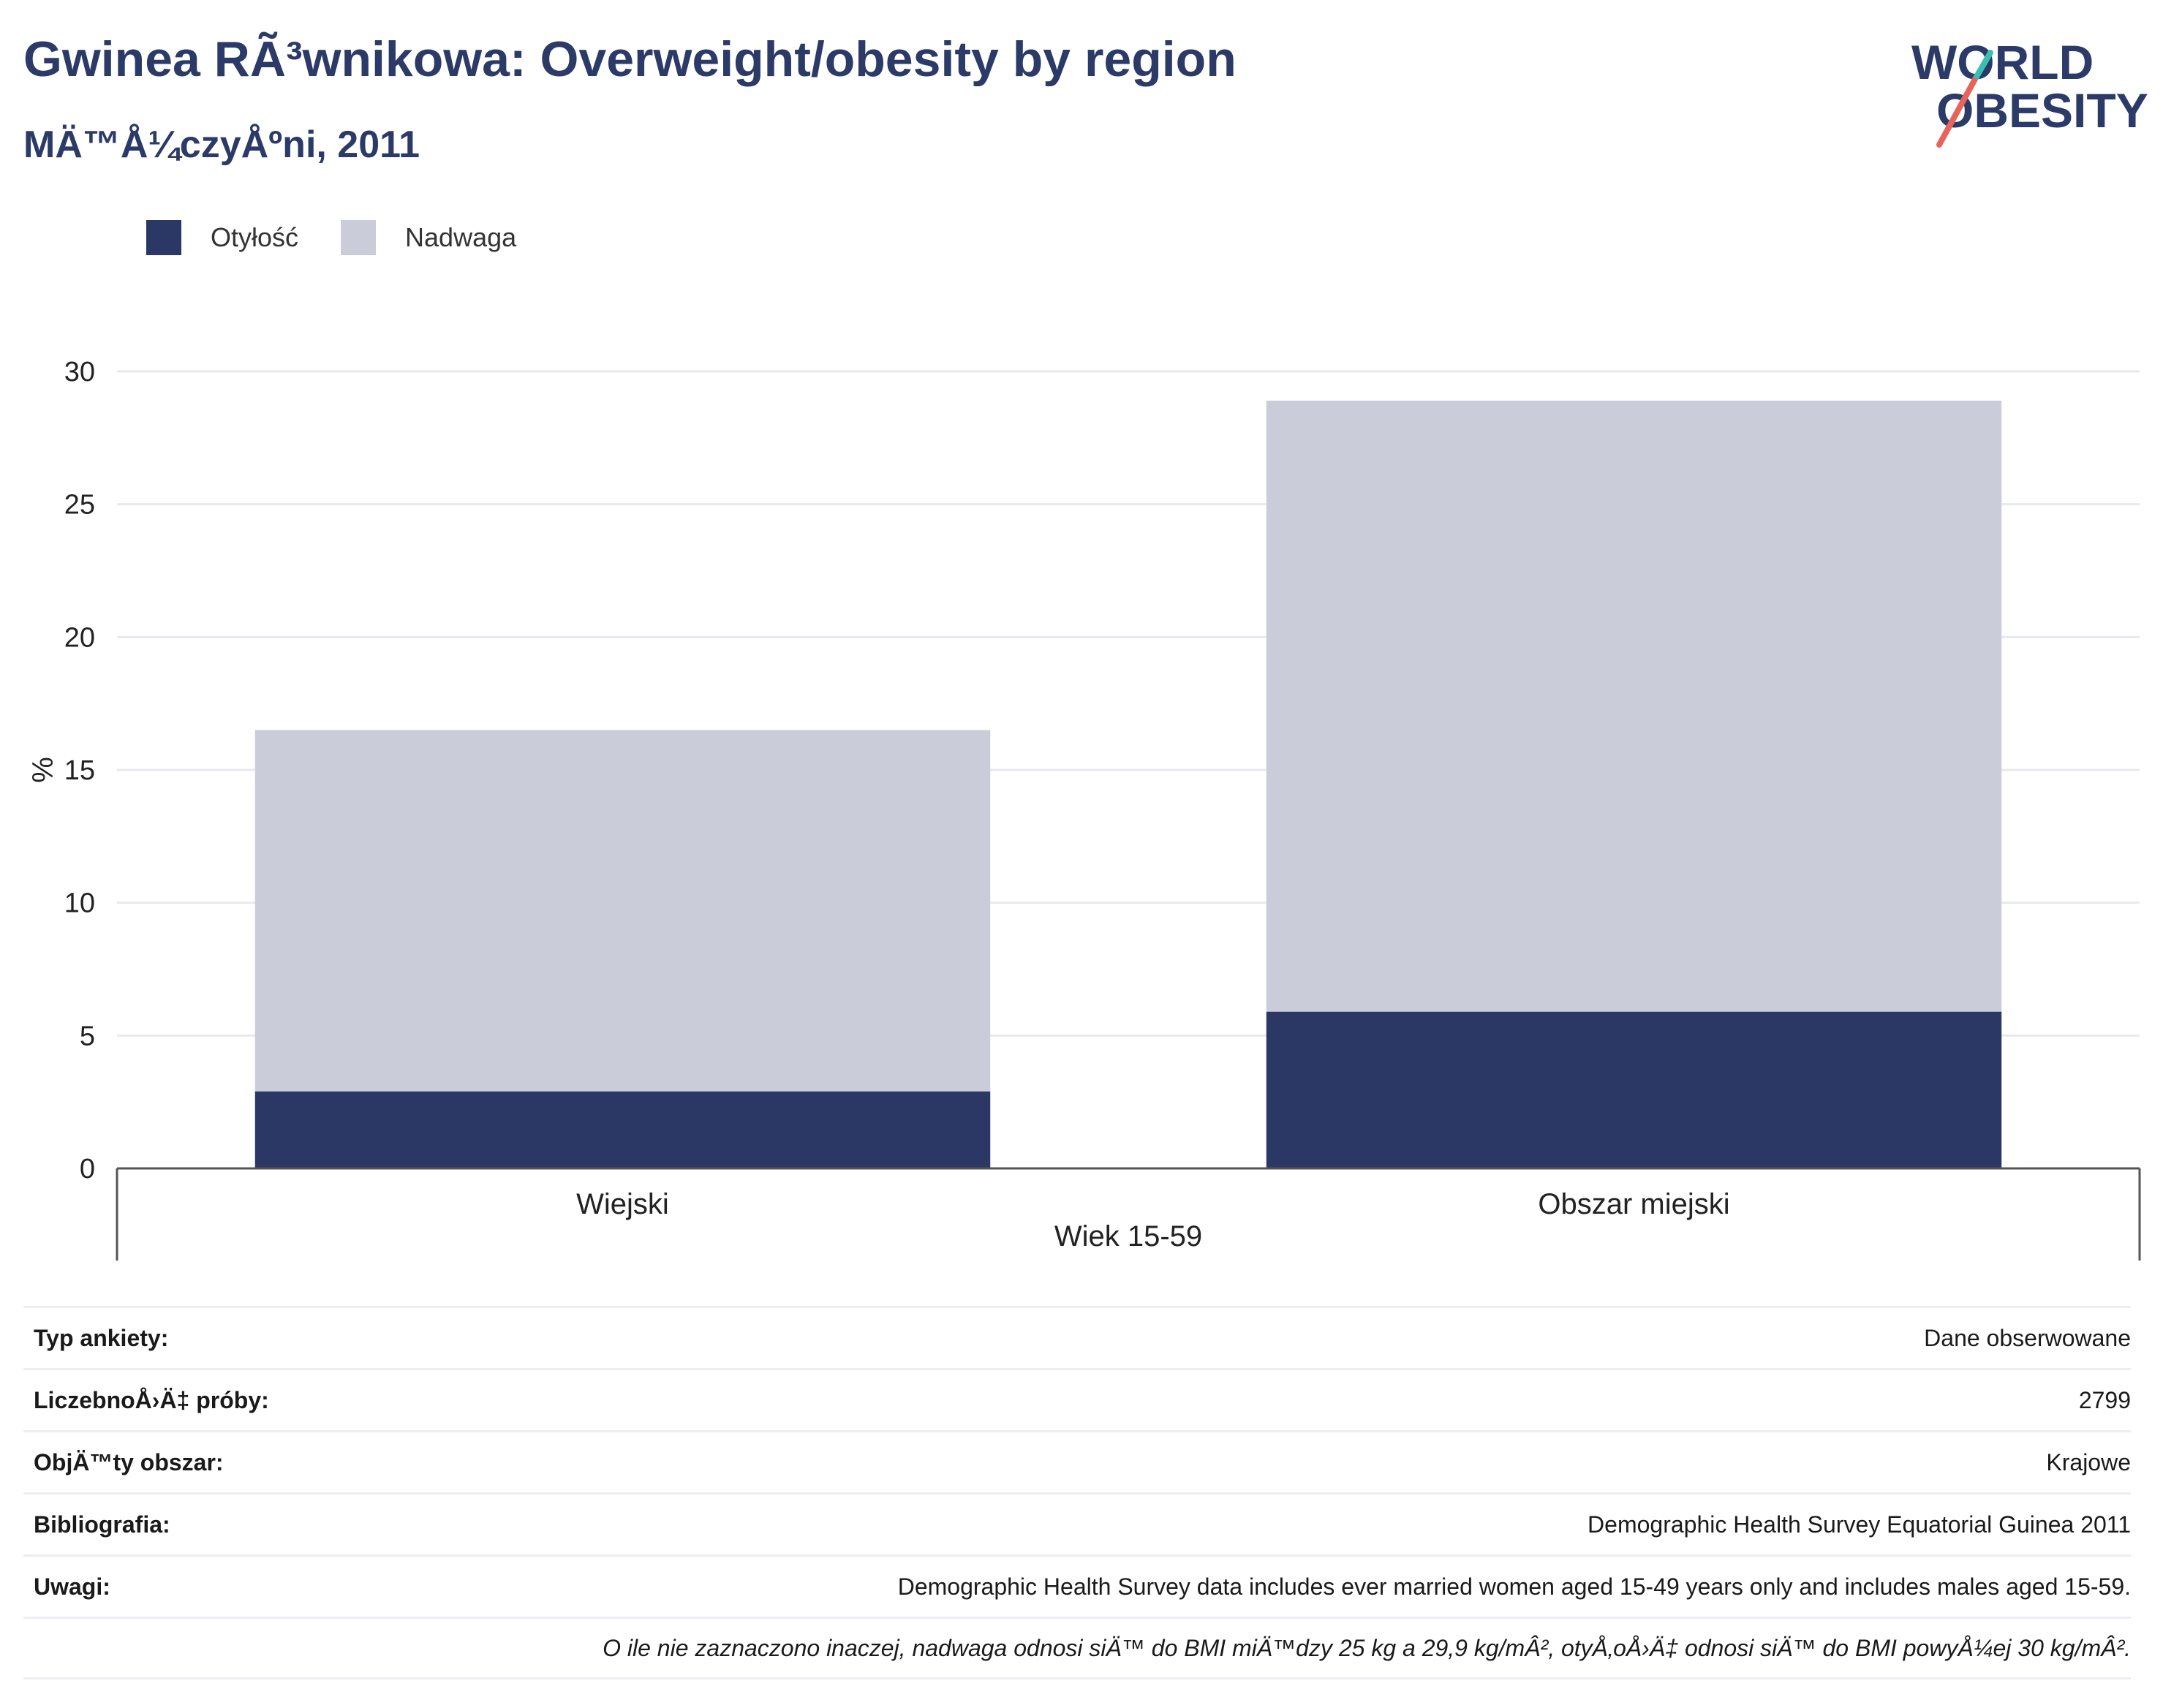  I want to click on world-obesity-logo: WORLD OBESITY, so click(2029, 91).